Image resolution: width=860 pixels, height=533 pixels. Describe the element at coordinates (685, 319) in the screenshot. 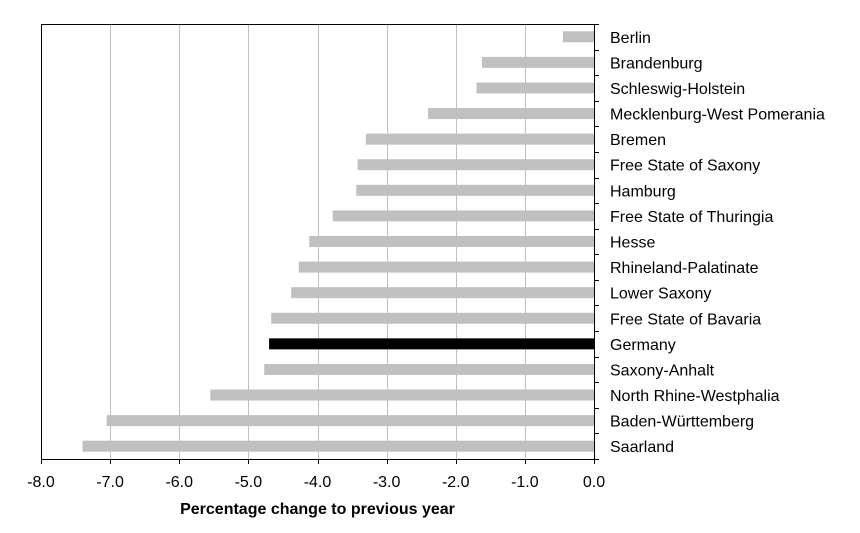

I see `category-label: Free State of Bavaria` at that location.